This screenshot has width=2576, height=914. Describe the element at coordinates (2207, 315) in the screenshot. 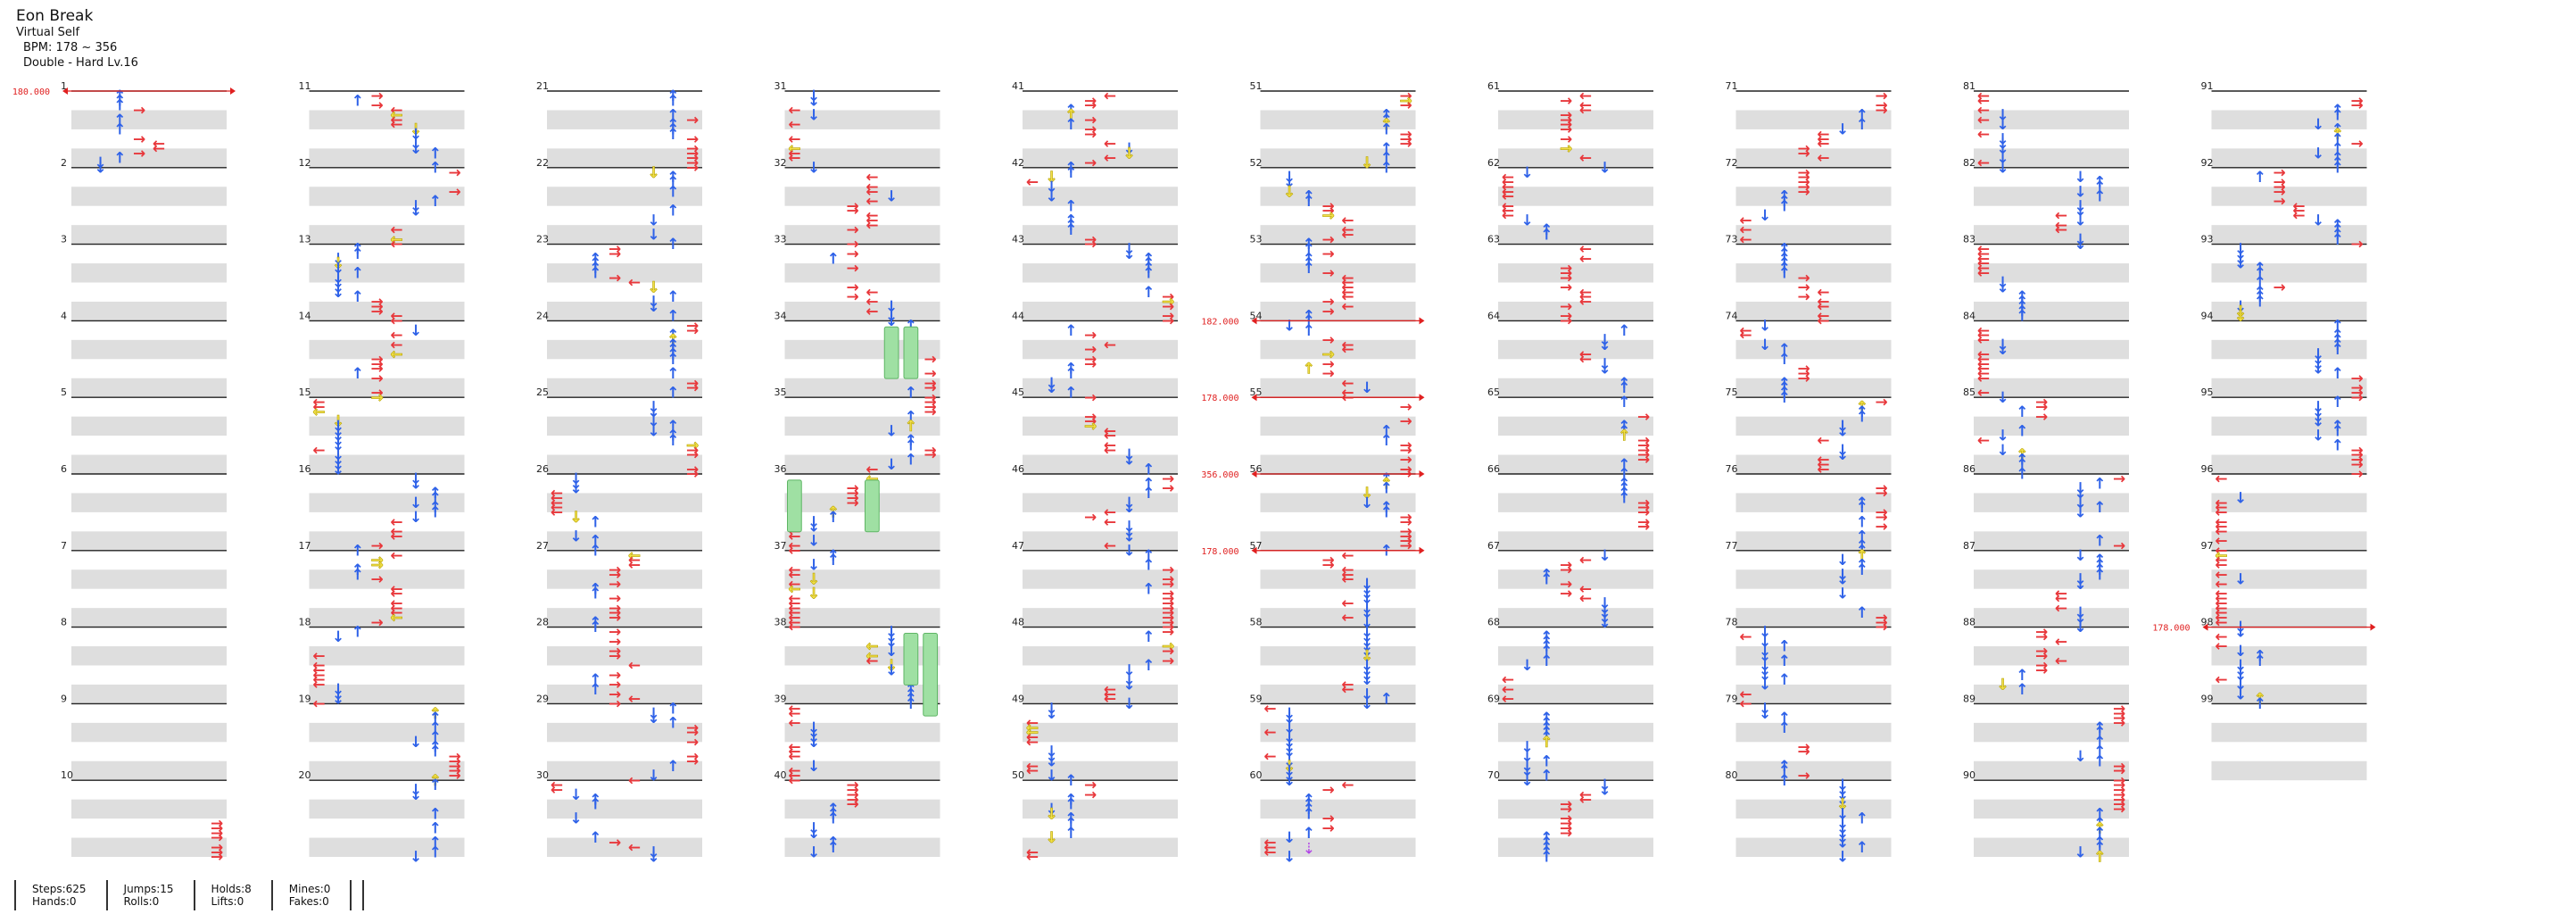

I see `measure-number: 94` at that location.